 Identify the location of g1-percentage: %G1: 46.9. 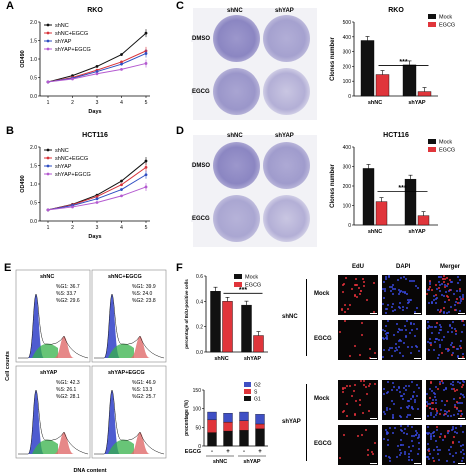
(144, 383).